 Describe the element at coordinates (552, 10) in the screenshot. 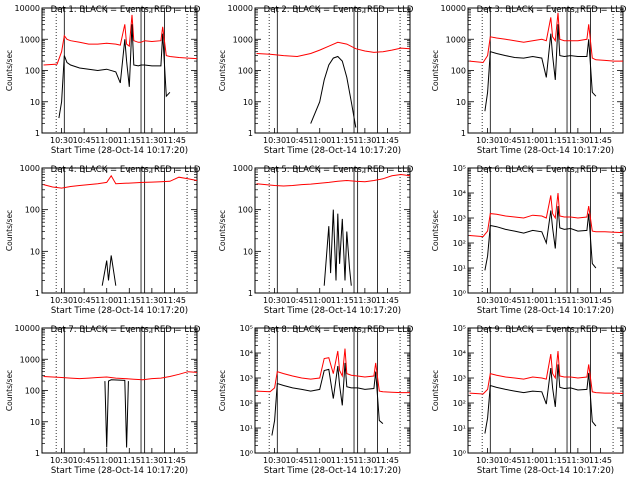

I see `panel-title: Det 3: BLACK = Events, RED = LLD` at that location.